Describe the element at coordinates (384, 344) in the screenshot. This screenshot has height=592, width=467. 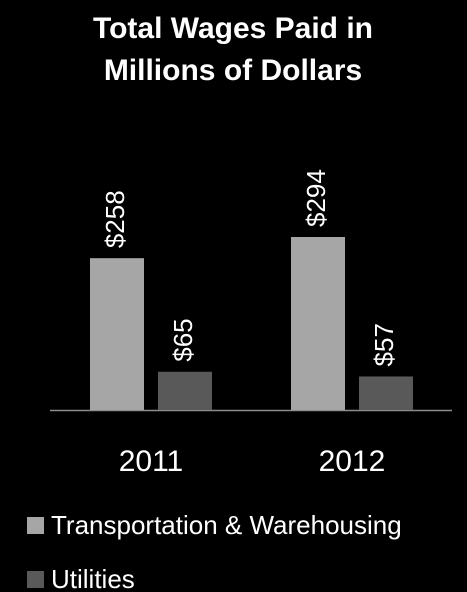
I see `value-label: $57` at that location.